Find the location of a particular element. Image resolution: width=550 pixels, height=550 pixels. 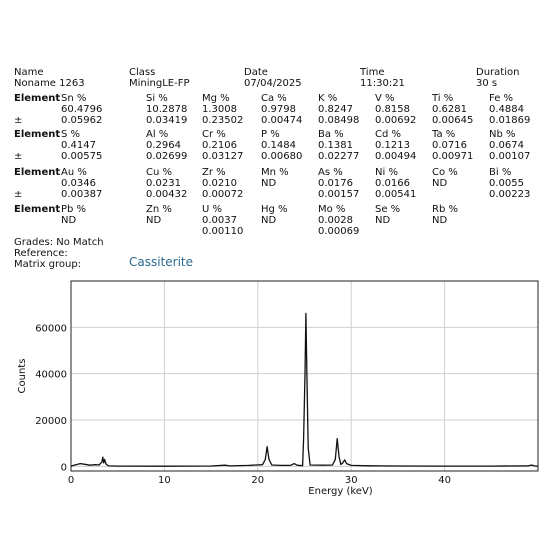

element-value: 0.8247 is located at coordinates (335, 109).